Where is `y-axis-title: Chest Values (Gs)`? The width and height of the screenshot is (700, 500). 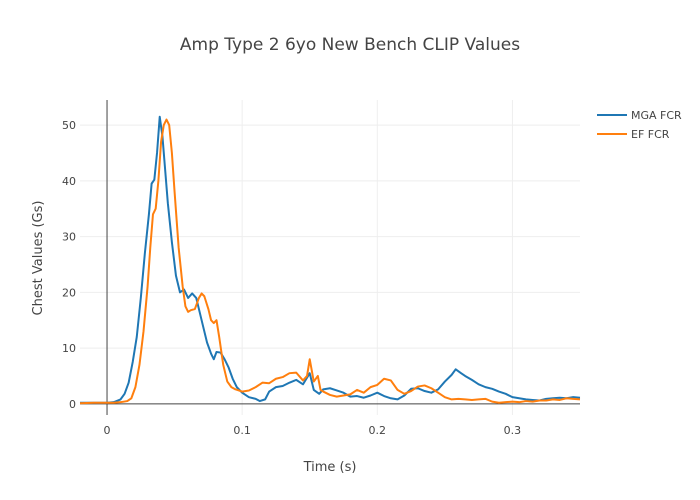 y-axis-title: Chest Values (Gs) is located at coordinates (38, 258).